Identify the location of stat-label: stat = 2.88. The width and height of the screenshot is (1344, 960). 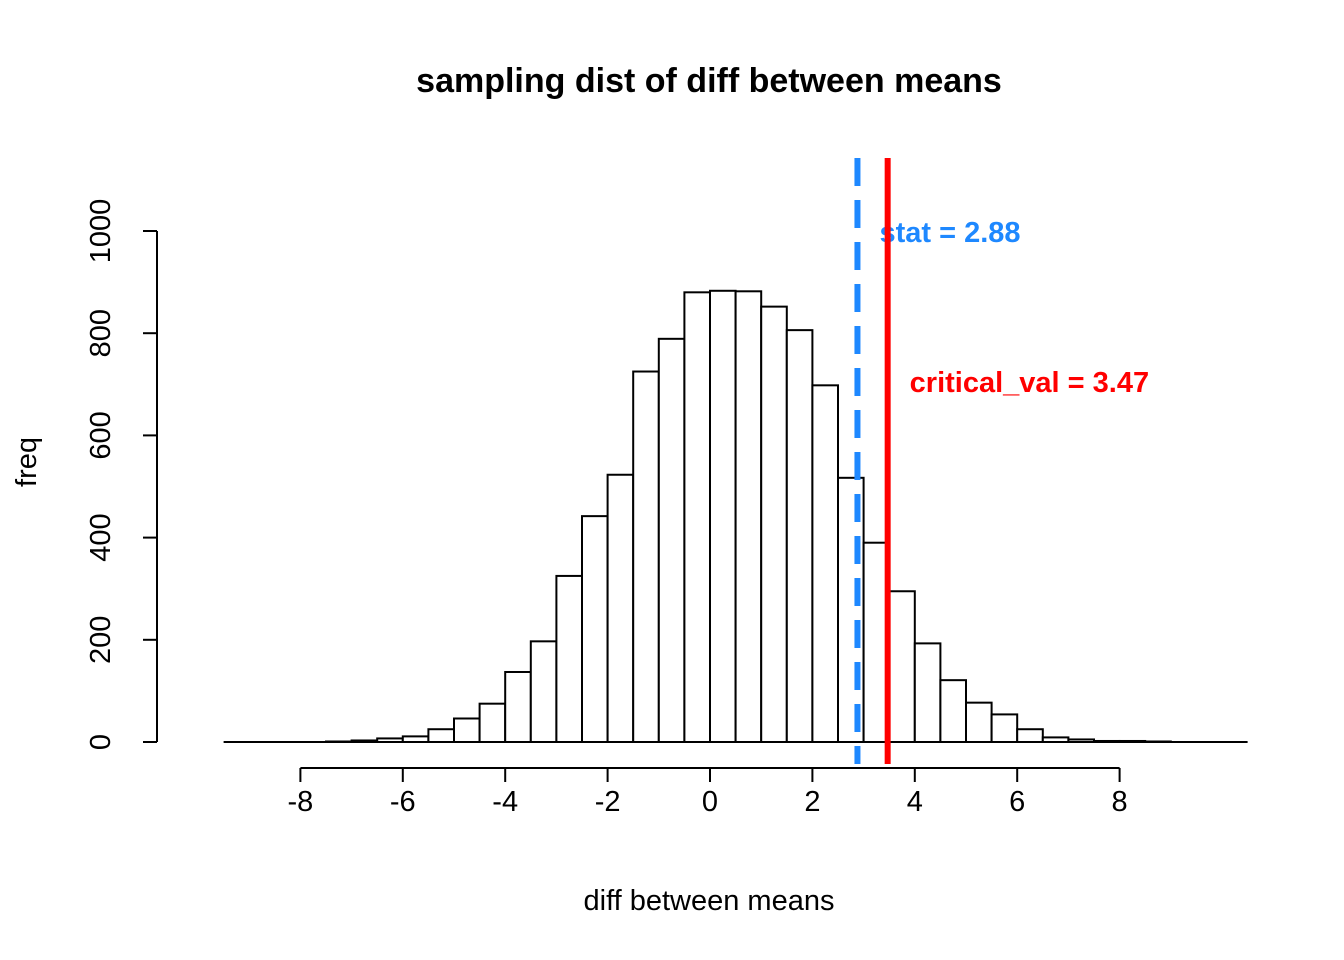
(949, 233).